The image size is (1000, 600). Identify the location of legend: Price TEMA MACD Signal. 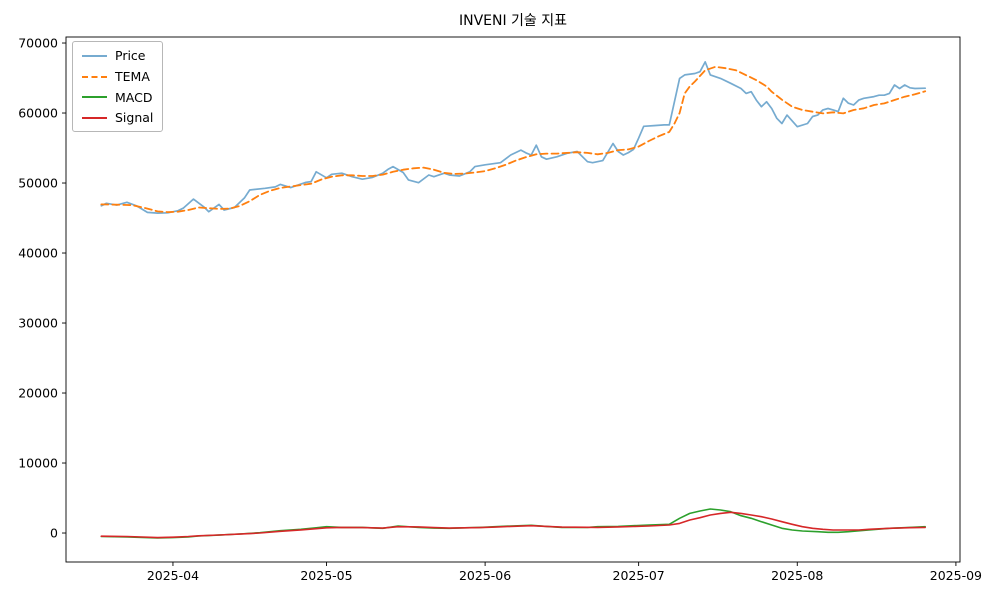
(117, 86).